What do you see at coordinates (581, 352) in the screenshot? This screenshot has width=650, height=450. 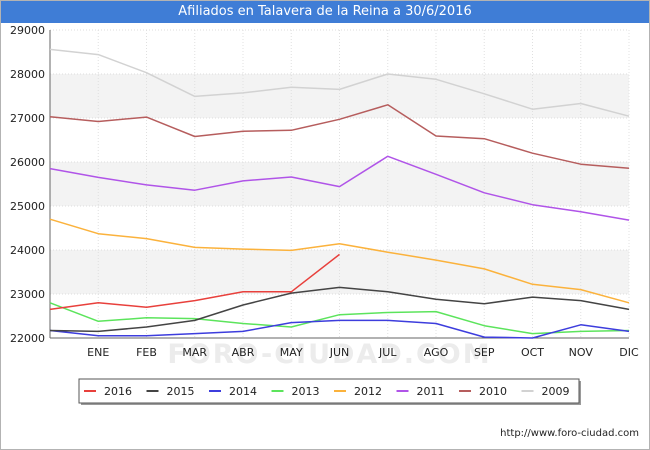 I see `x-tick-label: NOV` at bounding box center [581, 352].